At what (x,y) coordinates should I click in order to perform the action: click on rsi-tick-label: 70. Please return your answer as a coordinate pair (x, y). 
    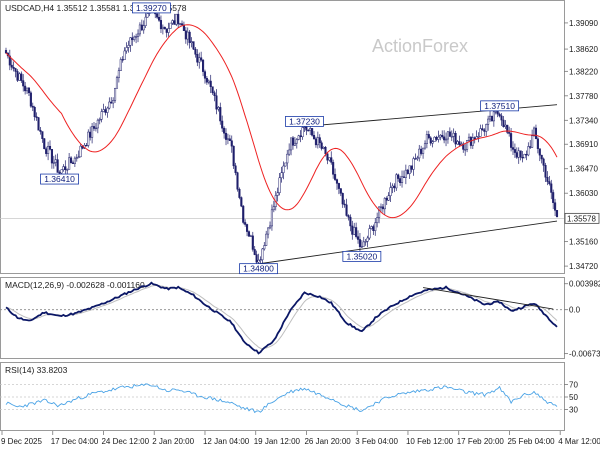
    Looking at the image, I should click on (573, 385).